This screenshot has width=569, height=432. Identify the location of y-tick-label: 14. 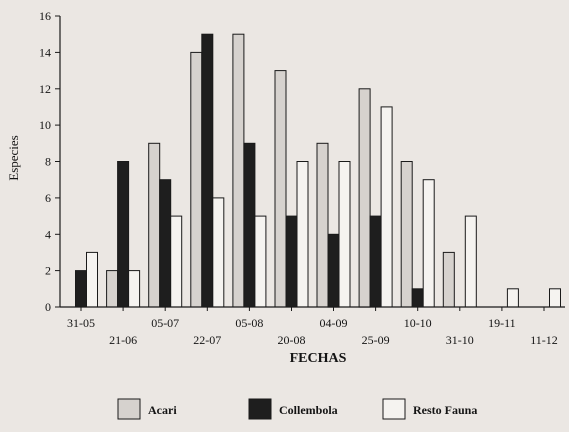
(45, 52).